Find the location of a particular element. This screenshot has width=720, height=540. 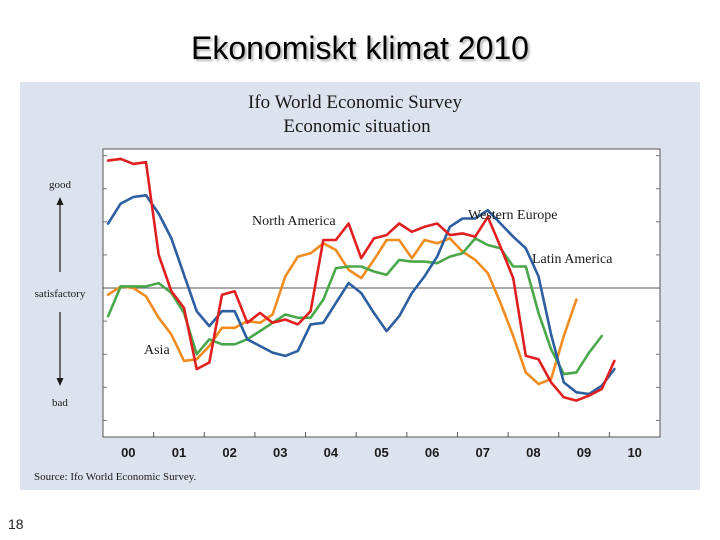

y-label-satisfactory: satisfactory is located at coordinates (60, 294).